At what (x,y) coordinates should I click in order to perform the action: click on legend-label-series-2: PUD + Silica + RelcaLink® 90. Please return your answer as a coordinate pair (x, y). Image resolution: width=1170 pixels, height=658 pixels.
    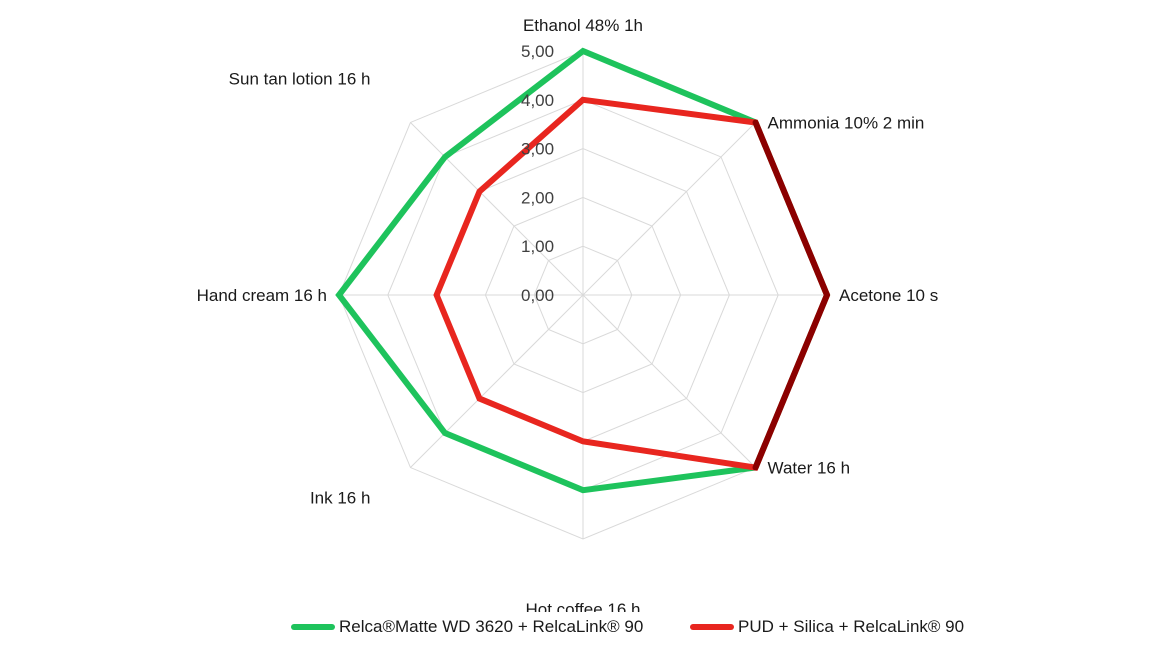
    Looking at the image, I should click on (851, 626).